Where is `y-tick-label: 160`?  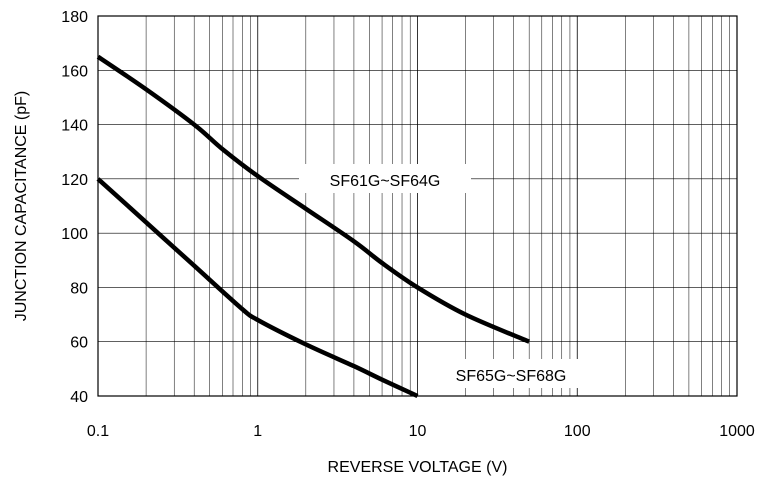 y-tick-label: 160 is located at coordinates (74, 71).